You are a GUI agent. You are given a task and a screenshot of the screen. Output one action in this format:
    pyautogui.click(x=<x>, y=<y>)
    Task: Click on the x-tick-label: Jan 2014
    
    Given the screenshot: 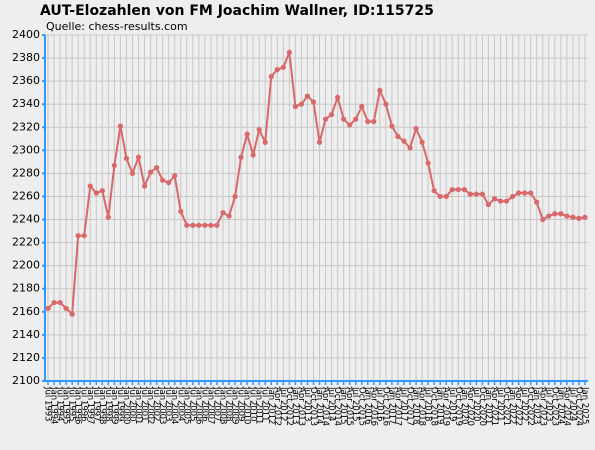 What is the action you would take?
    pyautogui.click(x=319, y=405)
    